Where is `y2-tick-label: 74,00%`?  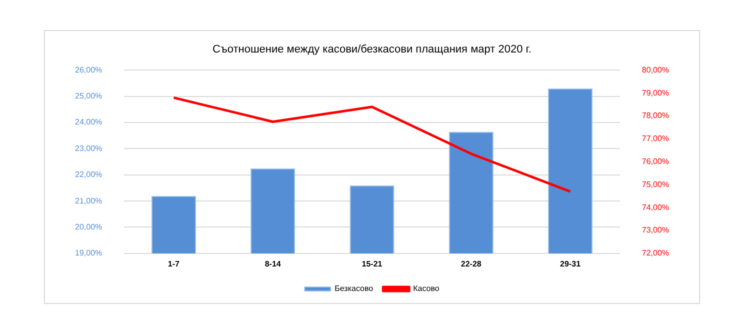
y2-tick-label: 74,00% is located at coordinates (656, 207).